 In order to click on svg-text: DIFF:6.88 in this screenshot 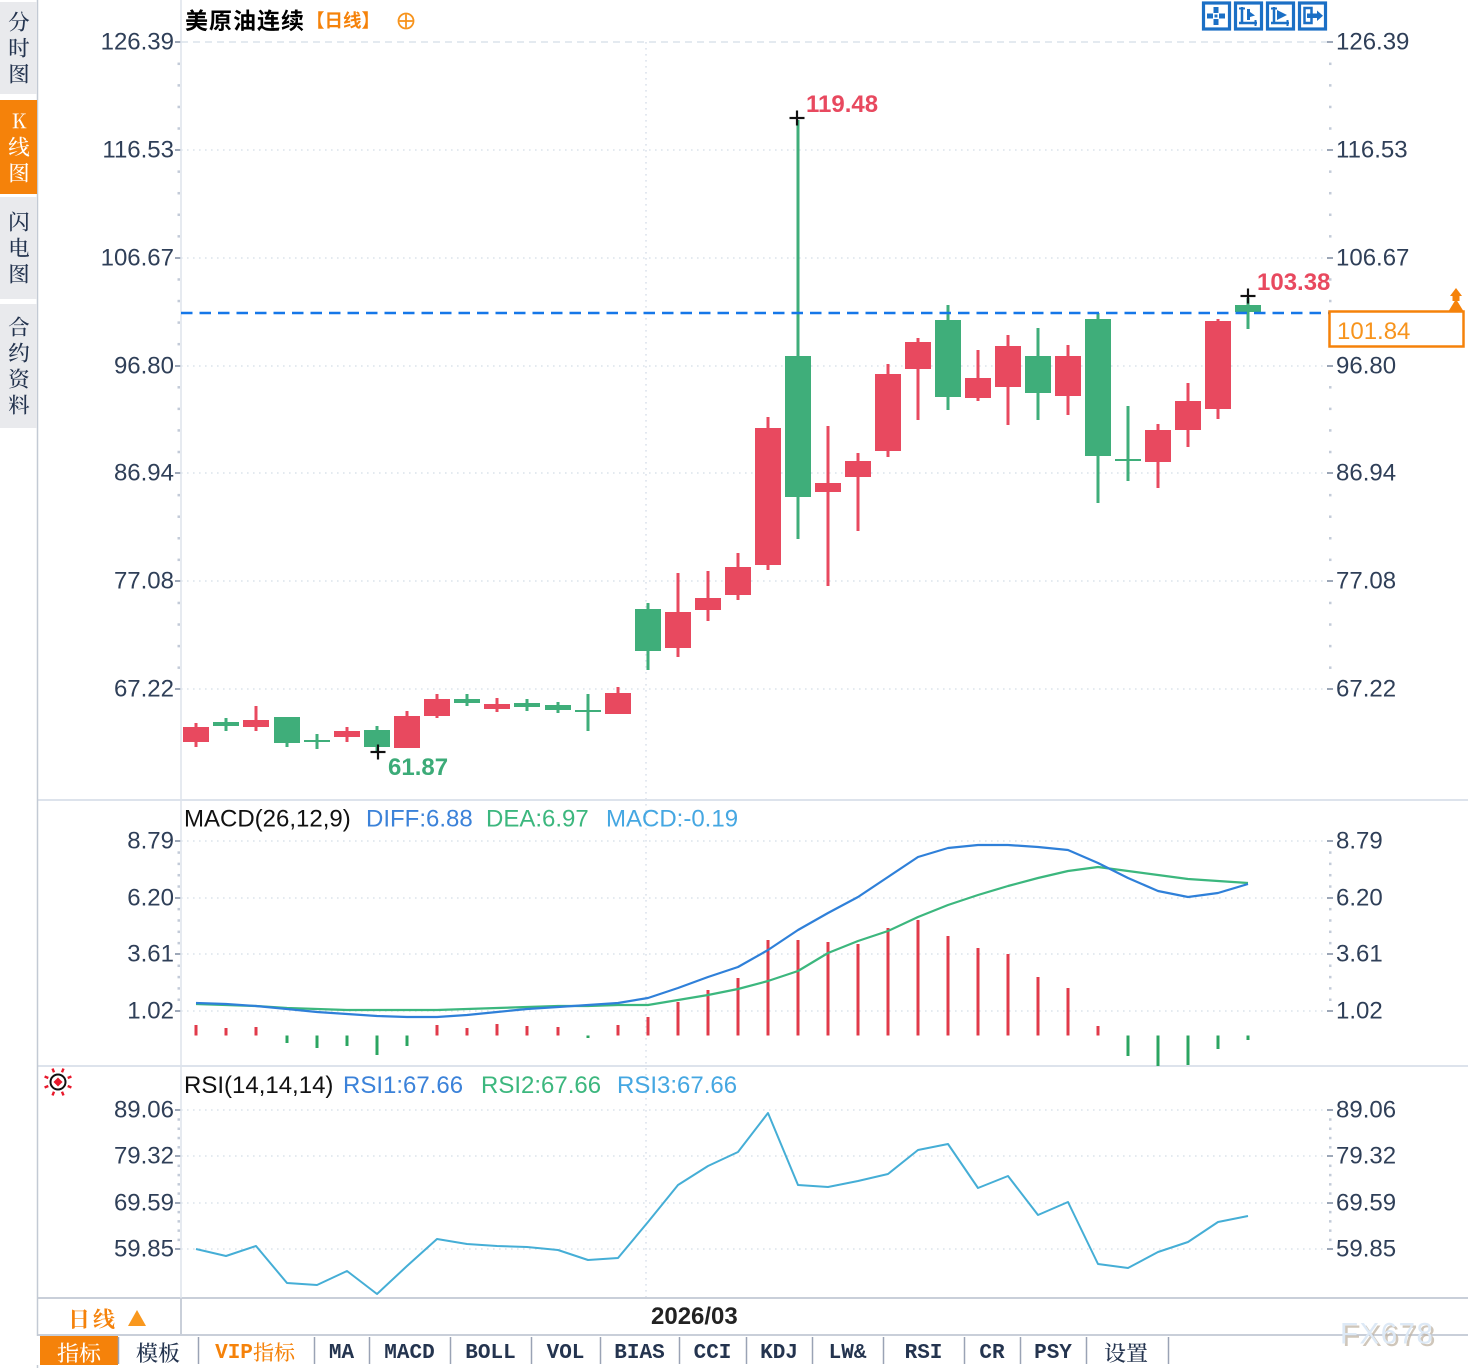, I will do `click(419, 819)`.